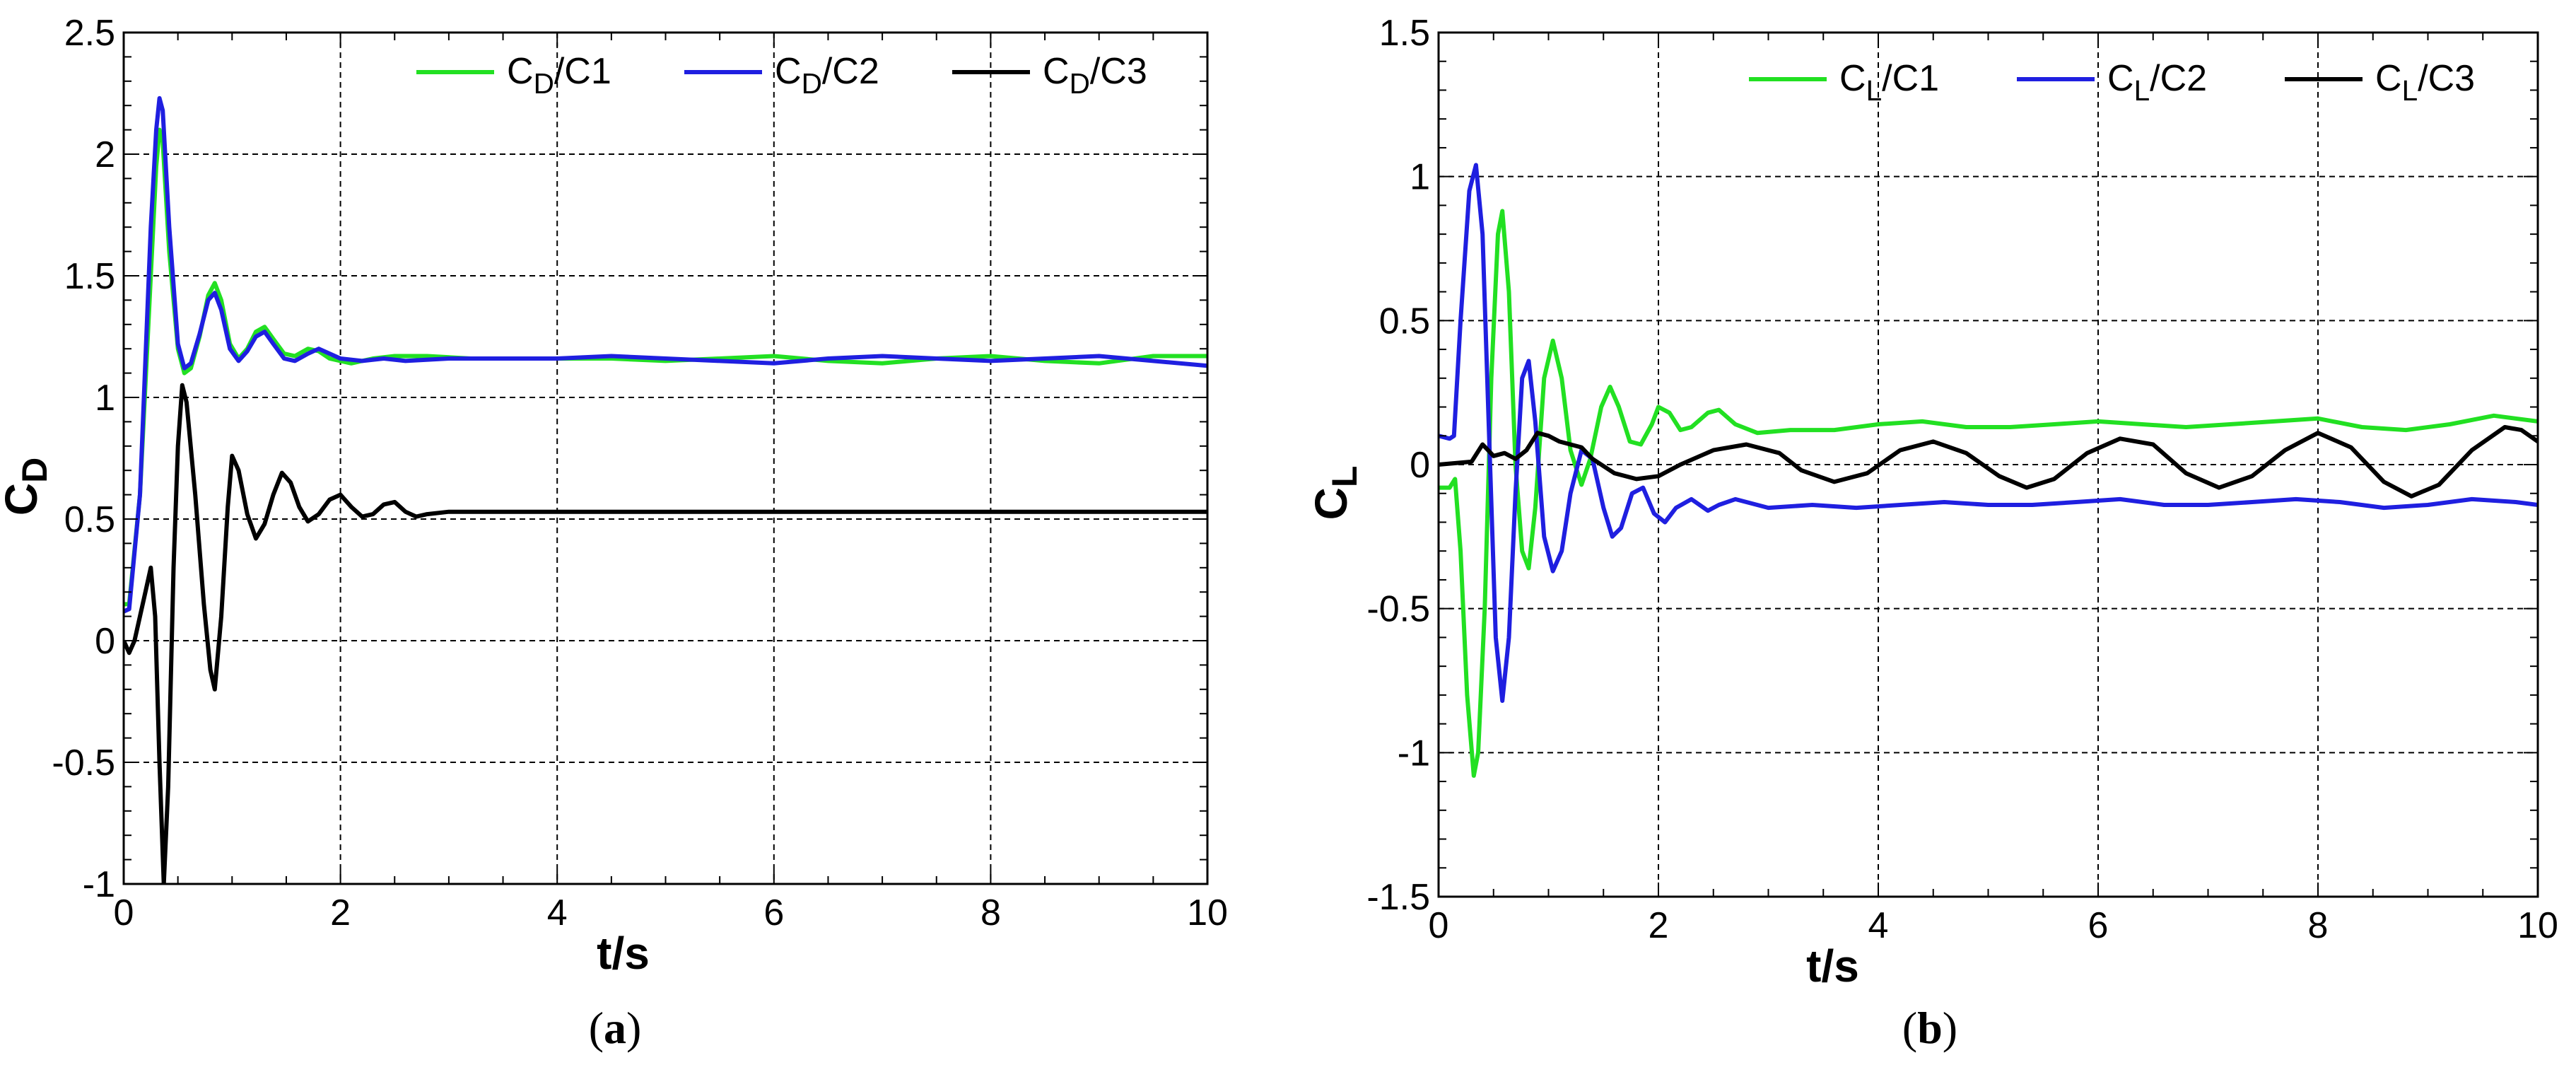 Image resolution: width=2576 pixels, height=1077 pixels. I want to click on y-tick-label: 2, so click(105, 154).